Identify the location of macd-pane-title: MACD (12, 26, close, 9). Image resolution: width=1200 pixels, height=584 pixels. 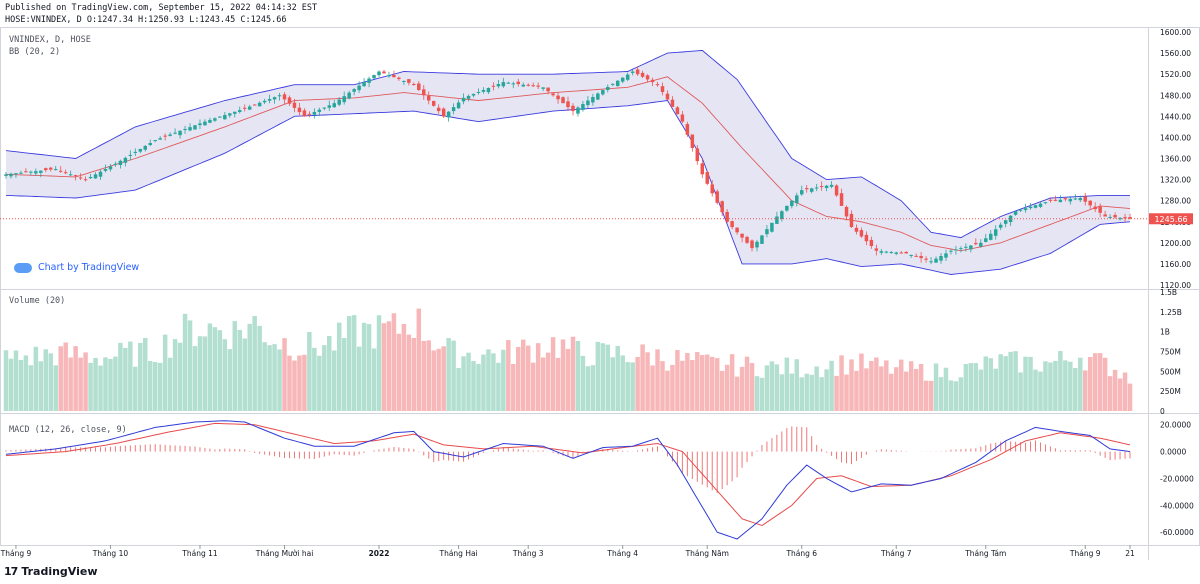
(68, 430).